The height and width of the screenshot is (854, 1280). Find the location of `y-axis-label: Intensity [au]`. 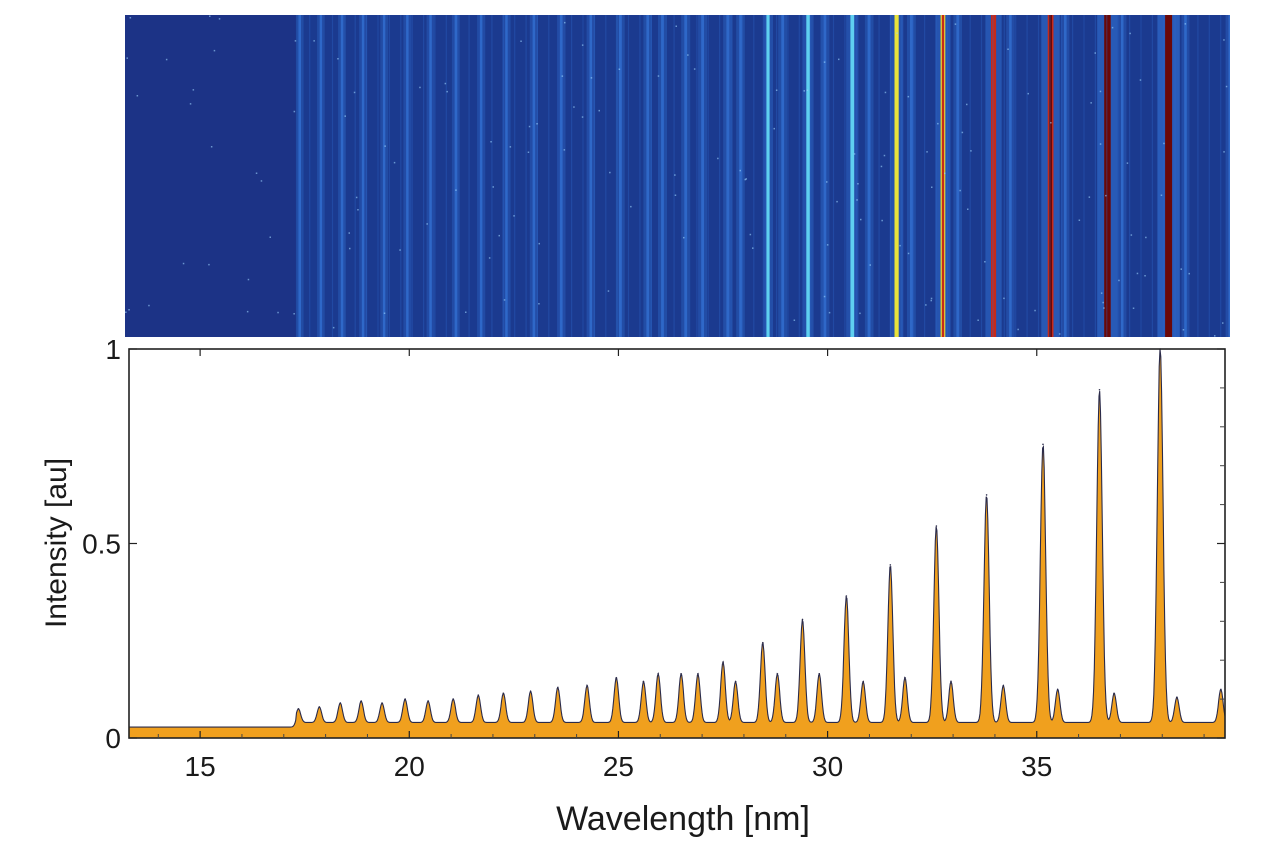

y-axis-label: Intensity [au] is located at coordinates (56, 543).